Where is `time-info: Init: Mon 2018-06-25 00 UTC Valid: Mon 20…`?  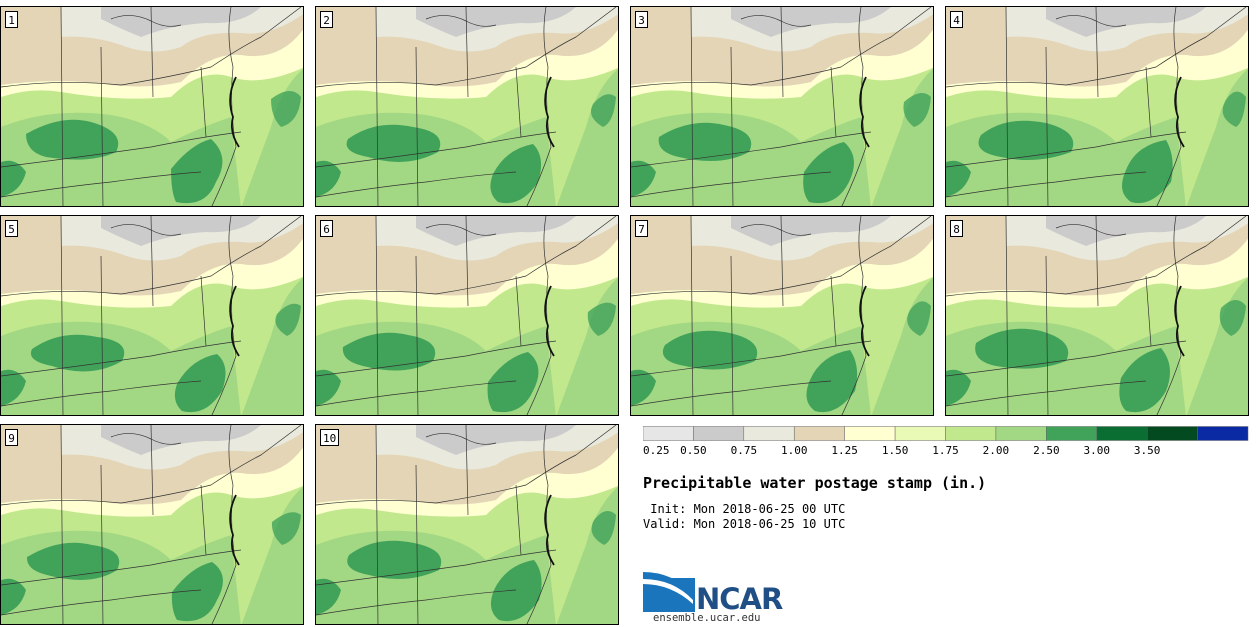
time-info: Init: Mon 2018-06-25 00 UTC Valid: Mon 20… is located at coordinates (744, 517).